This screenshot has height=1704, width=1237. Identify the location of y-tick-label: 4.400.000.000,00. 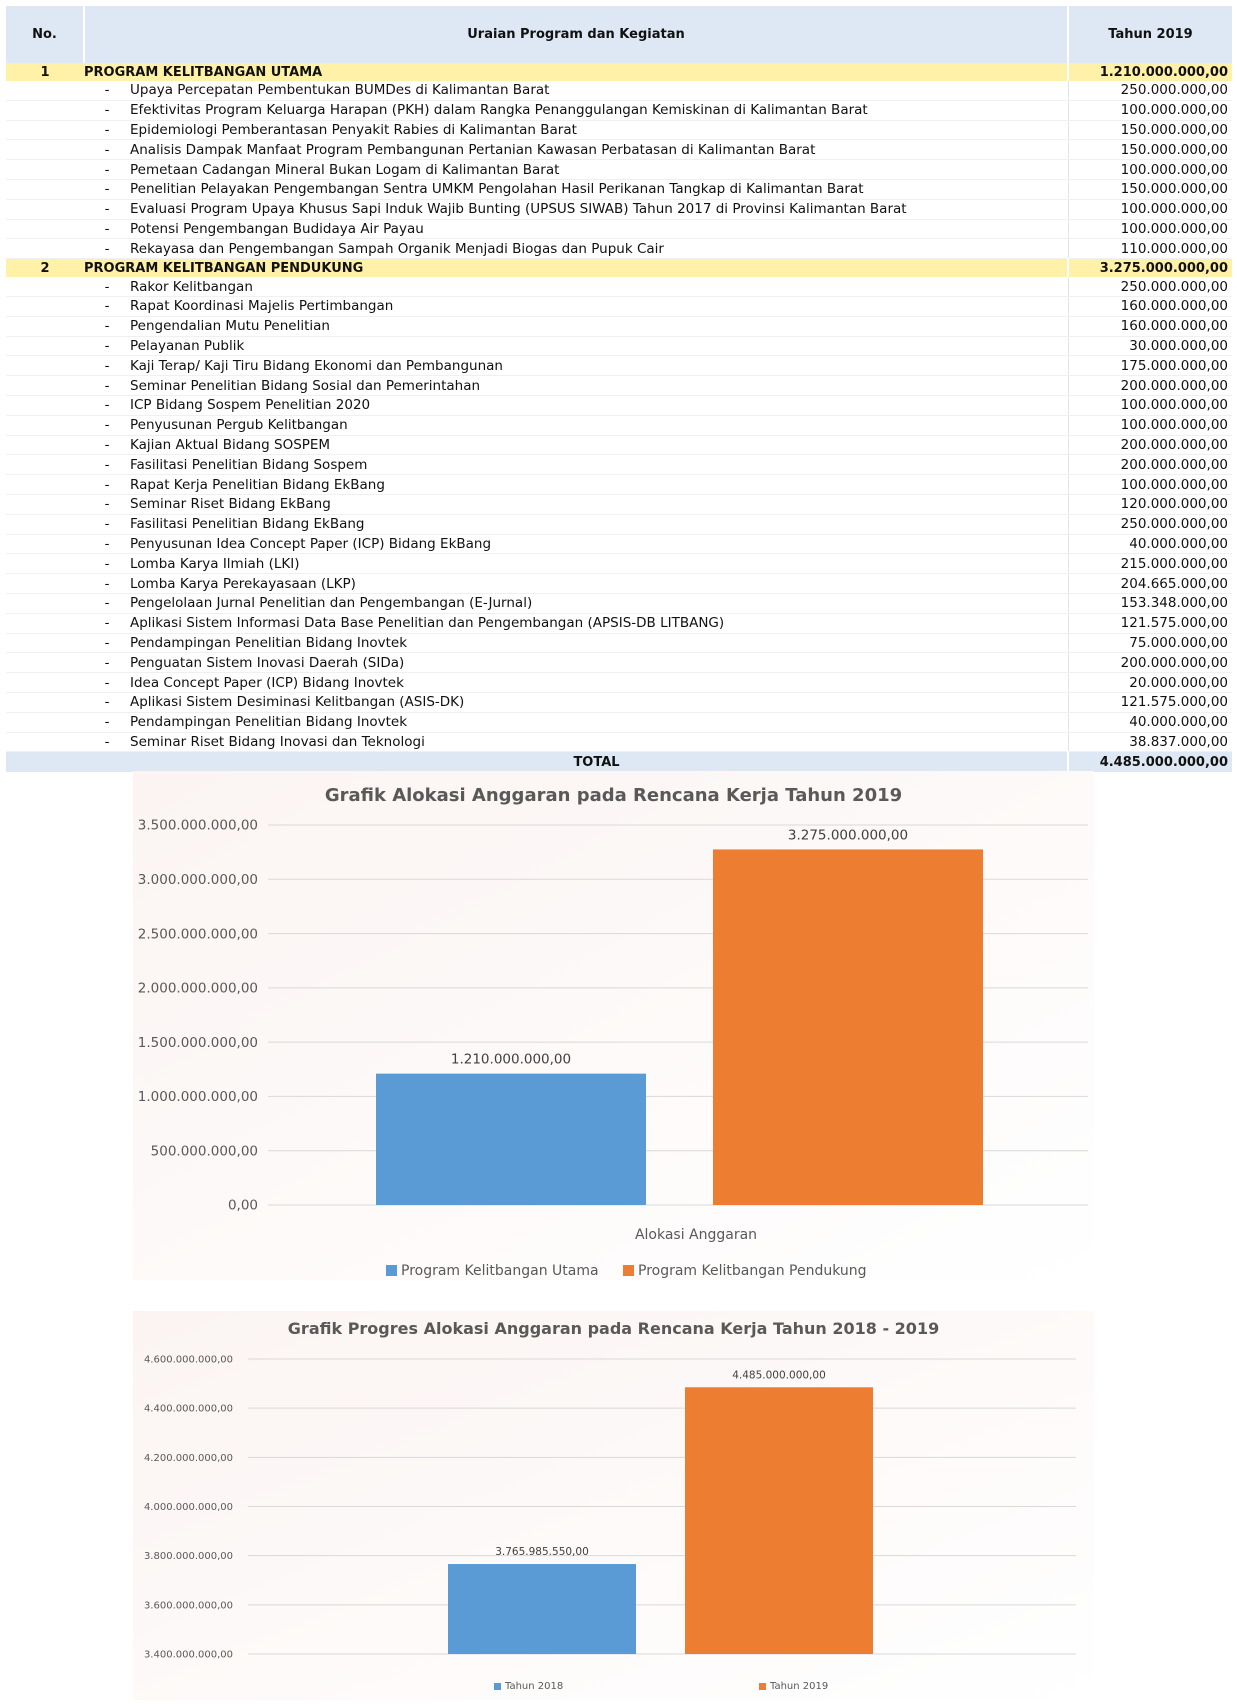
(188, 1409).